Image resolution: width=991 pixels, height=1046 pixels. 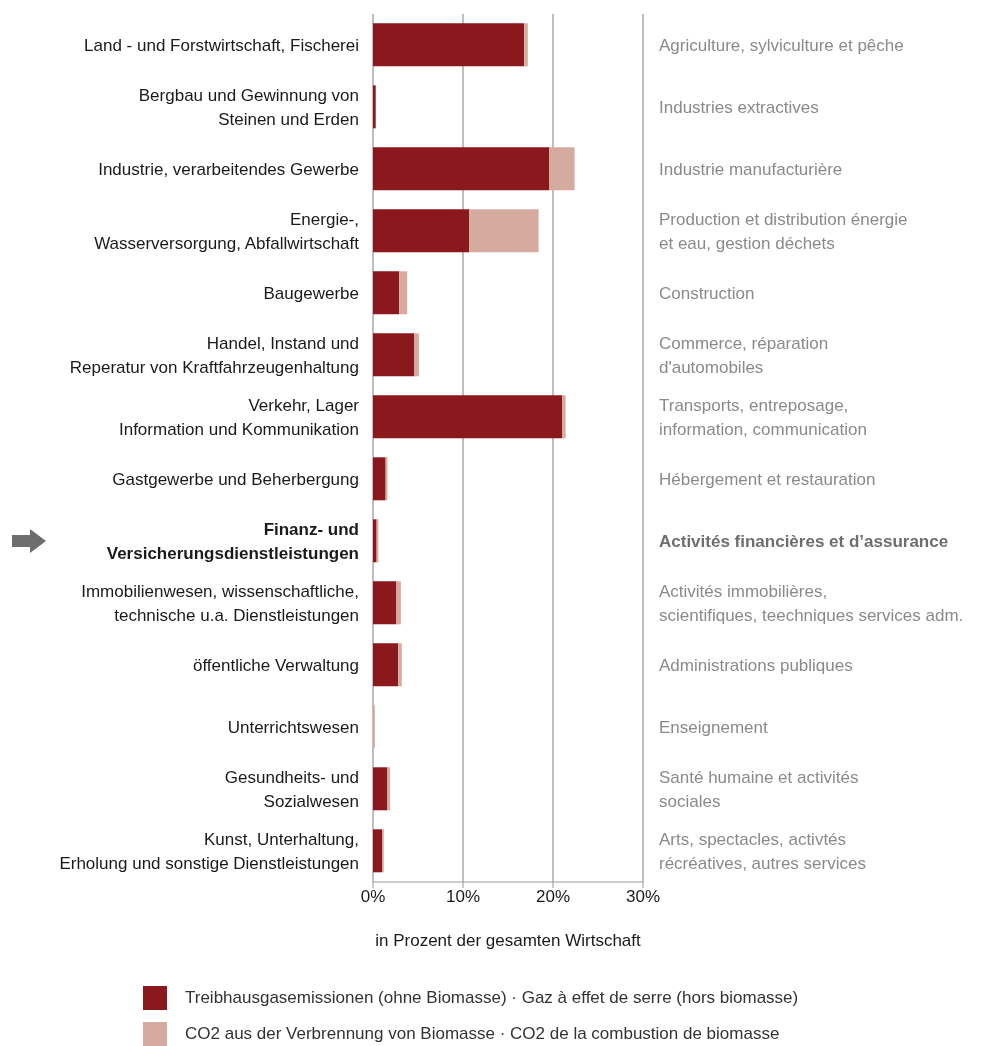 What do you see at coordinates (232, 541) in the screenshot?
I see `y-tick-label: Finanz- und Versicherungsdienstleistungen` at bounding box center [232, 541].